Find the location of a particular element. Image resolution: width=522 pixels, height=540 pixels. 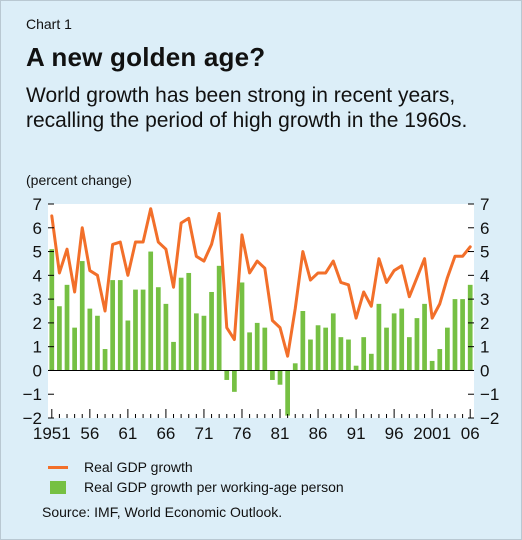

bar-1959 is located at coordinates (113, 325).